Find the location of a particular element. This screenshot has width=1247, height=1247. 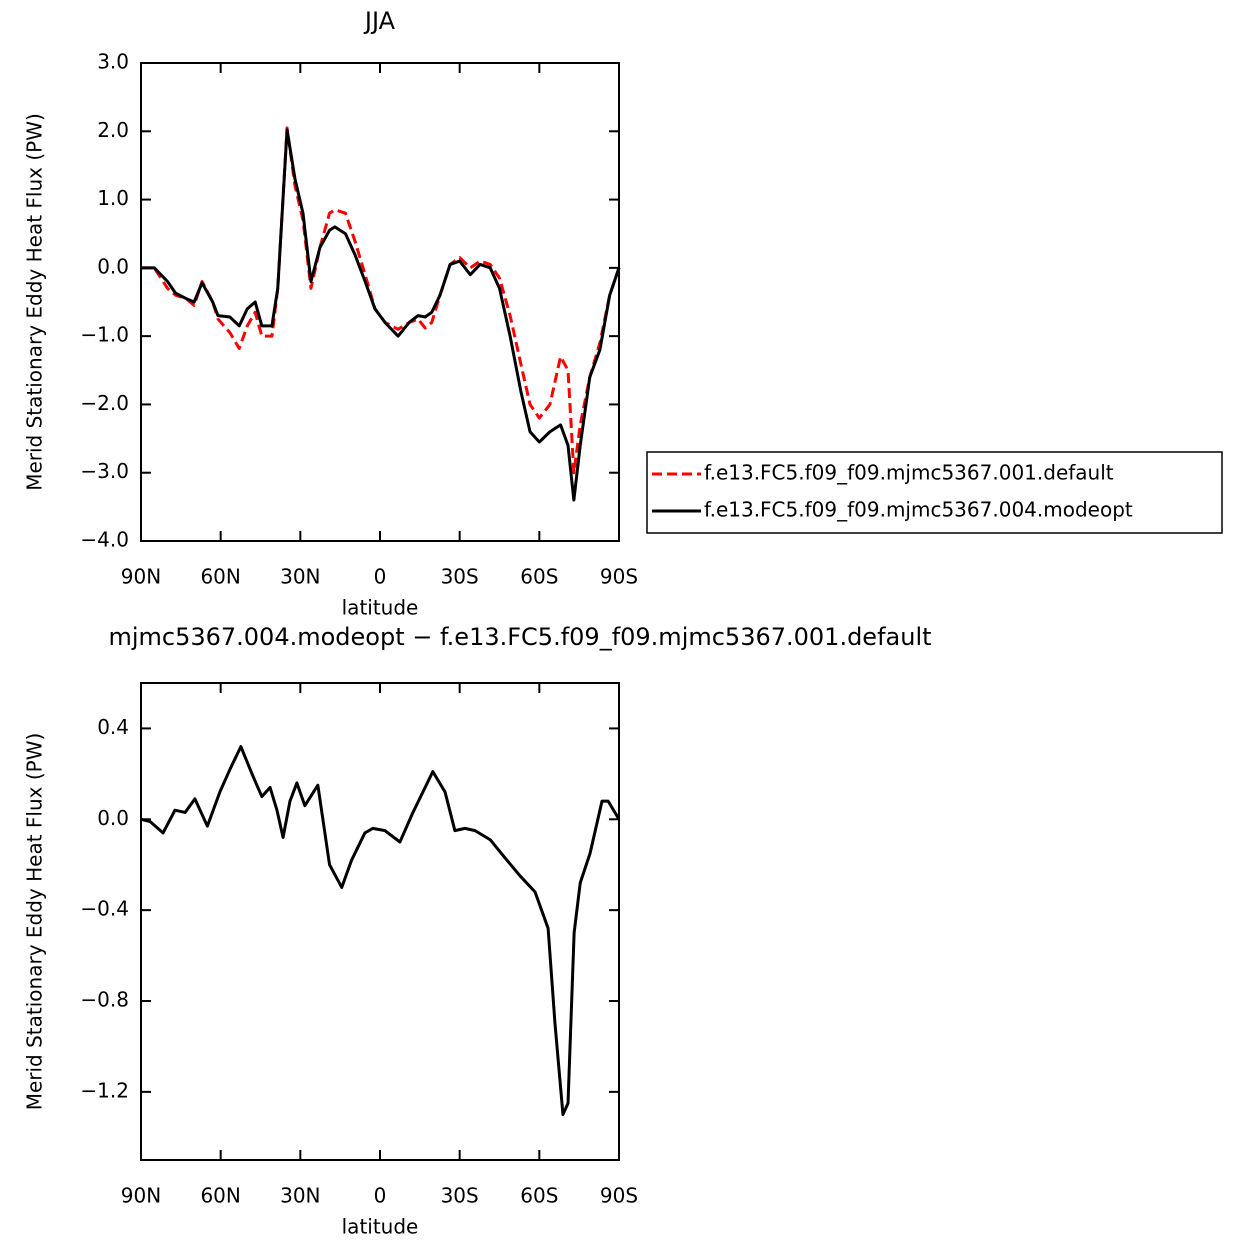

y-tick-label: −1.0 is located at coordinates (104, 335).